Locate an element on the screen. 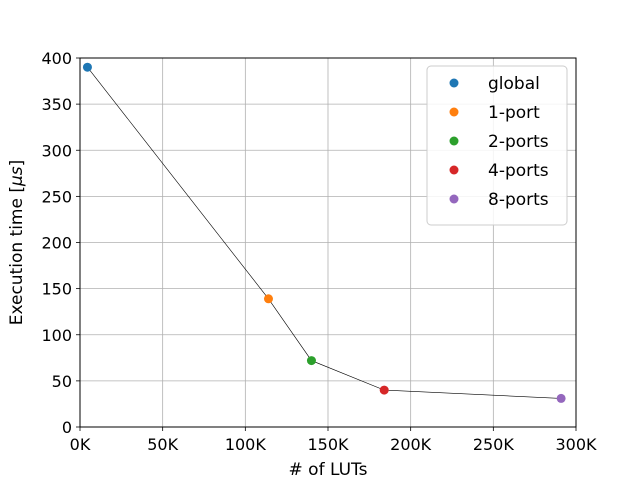 The image size is (640, 480). x-tick-label: 300K is located at coordinates (576, 444).